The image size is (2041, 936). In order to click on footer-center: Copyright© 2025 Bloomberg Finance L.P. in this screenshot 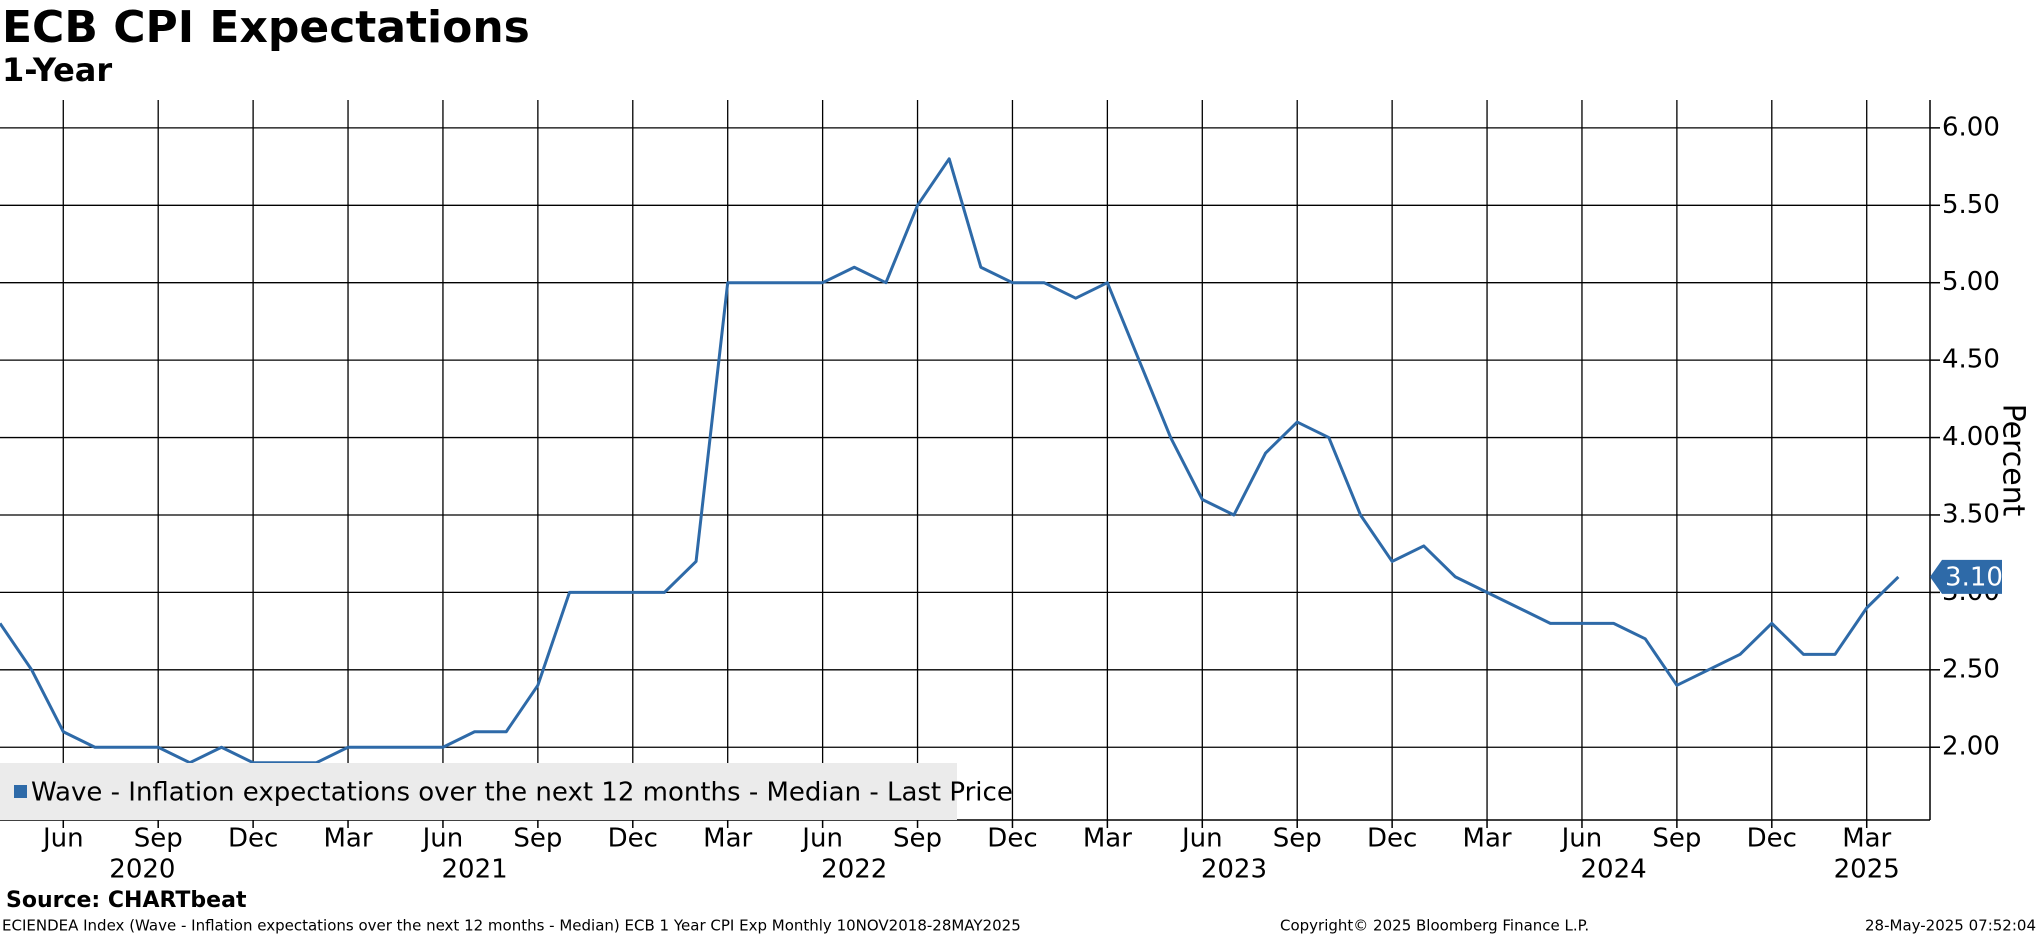, I will do `click(1434, 926)`.